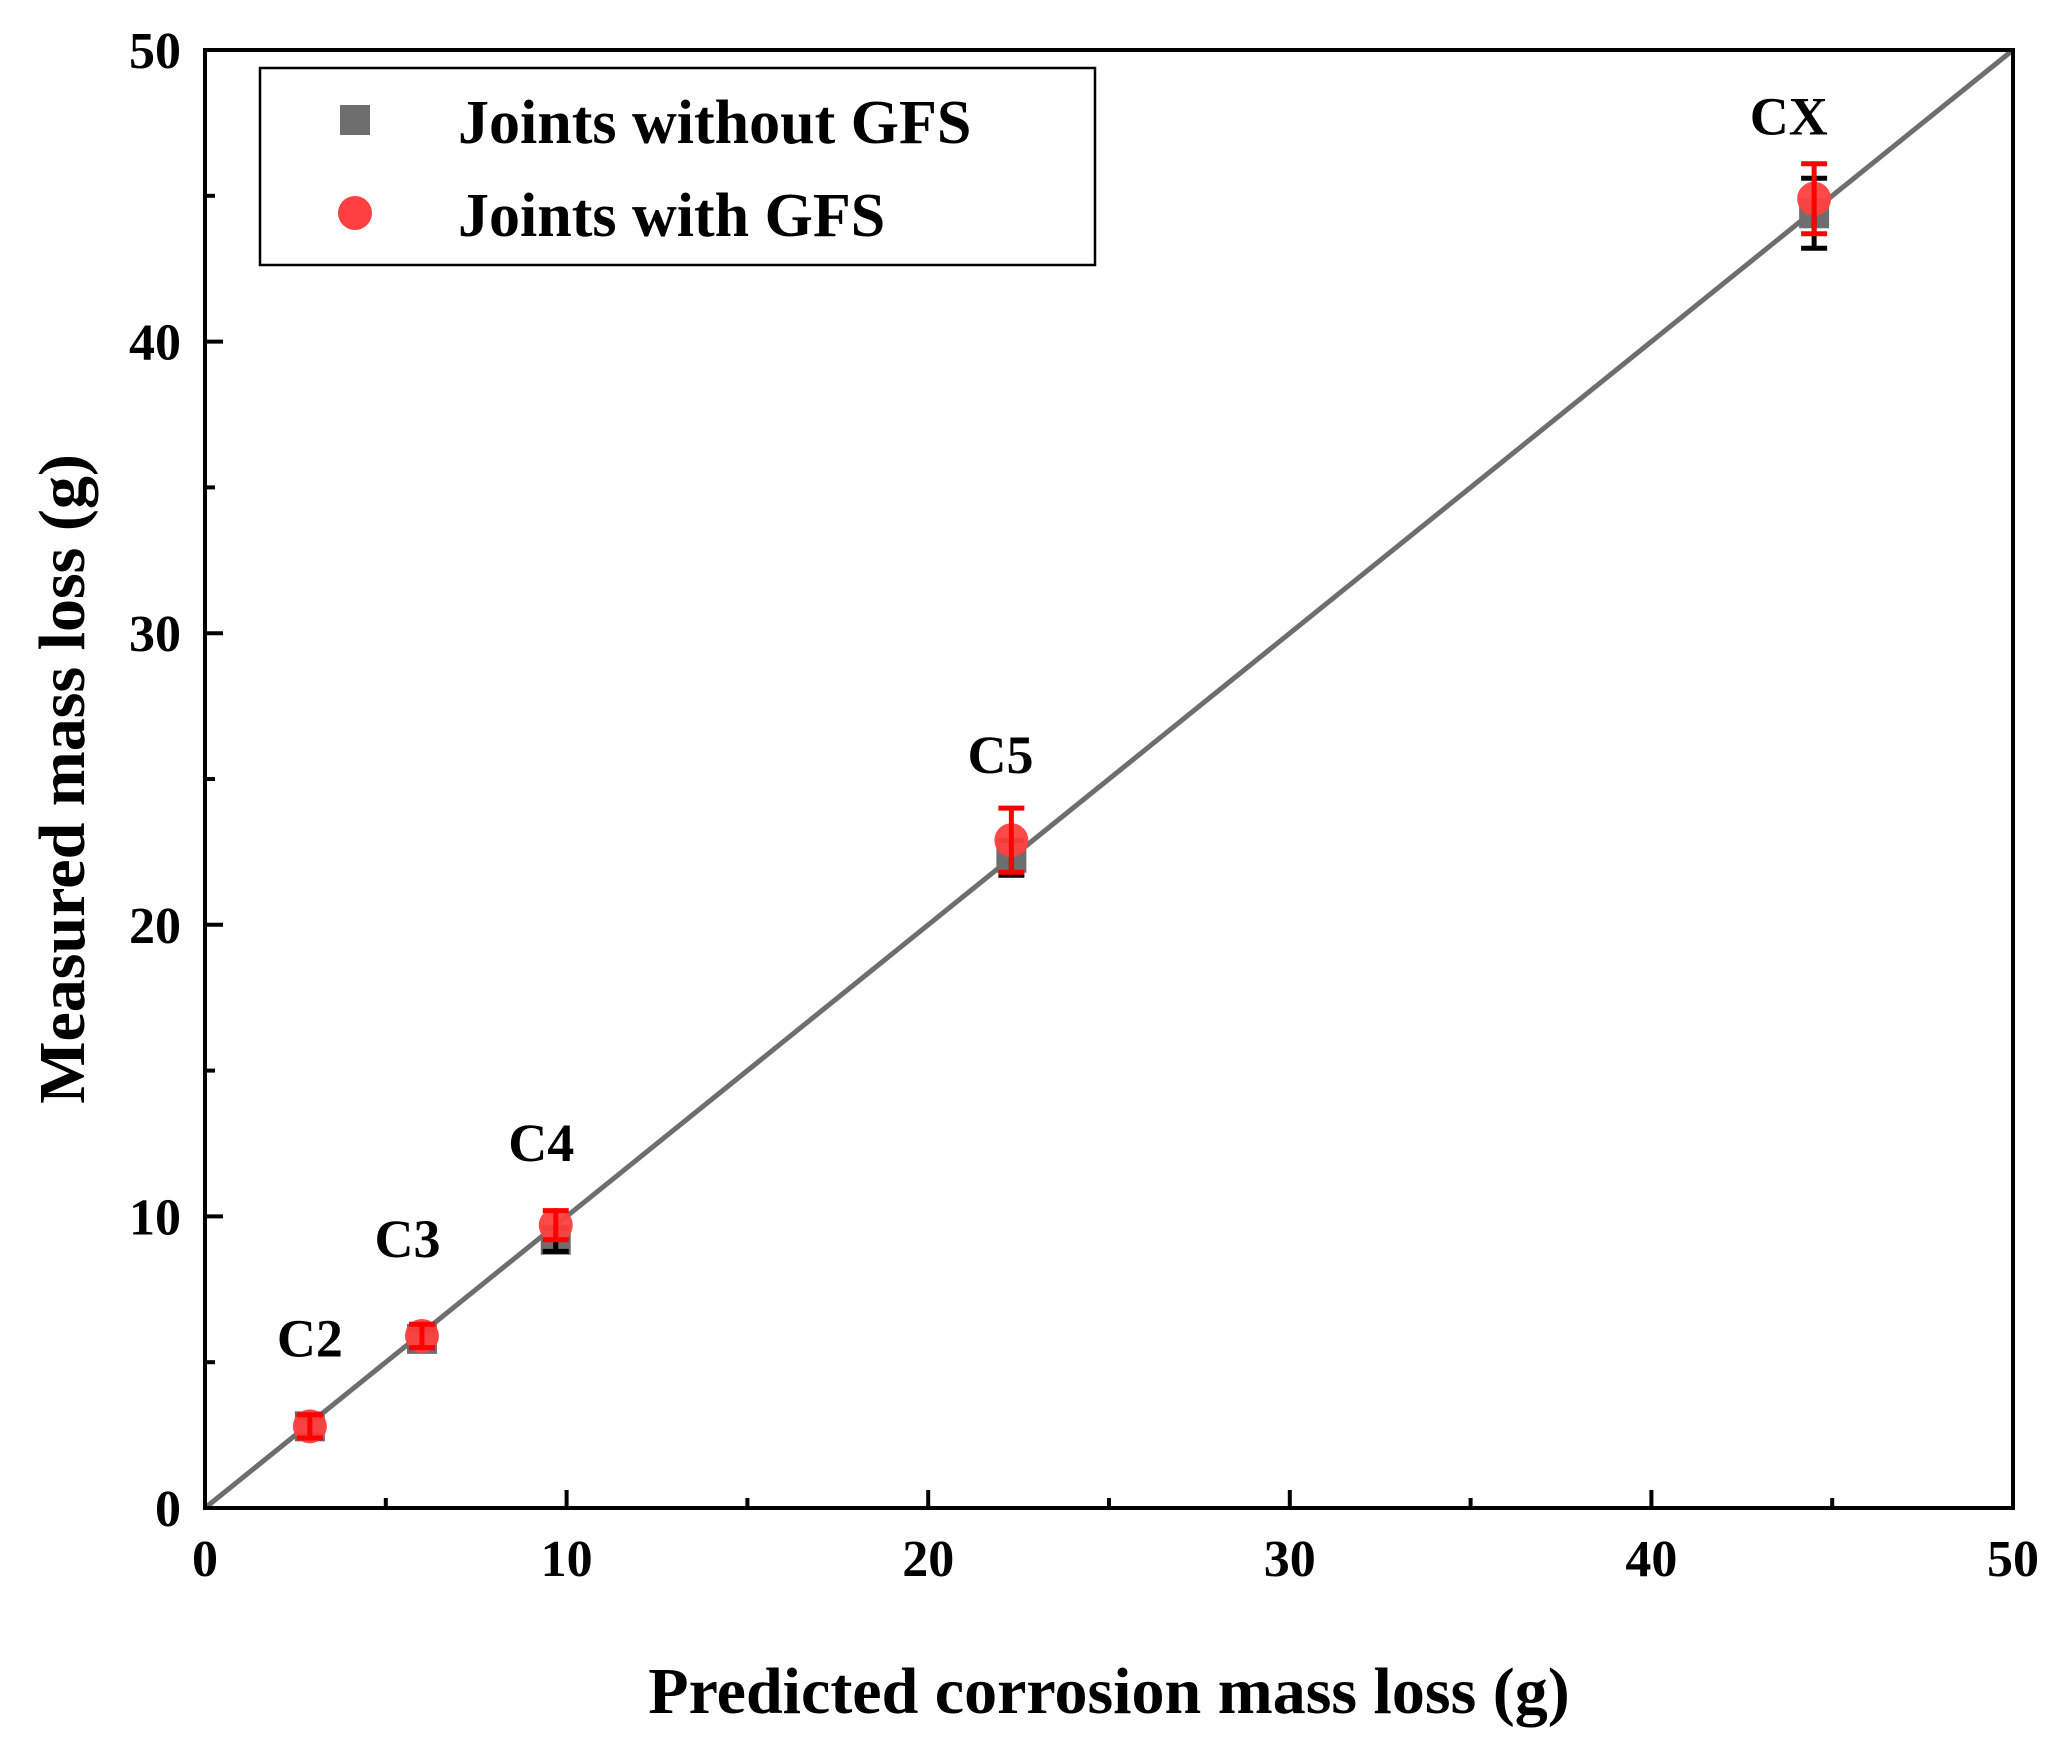  Describe the element at coordinates (155, 926) in the screenshot. I see `y-tick-label: 20` at that location.